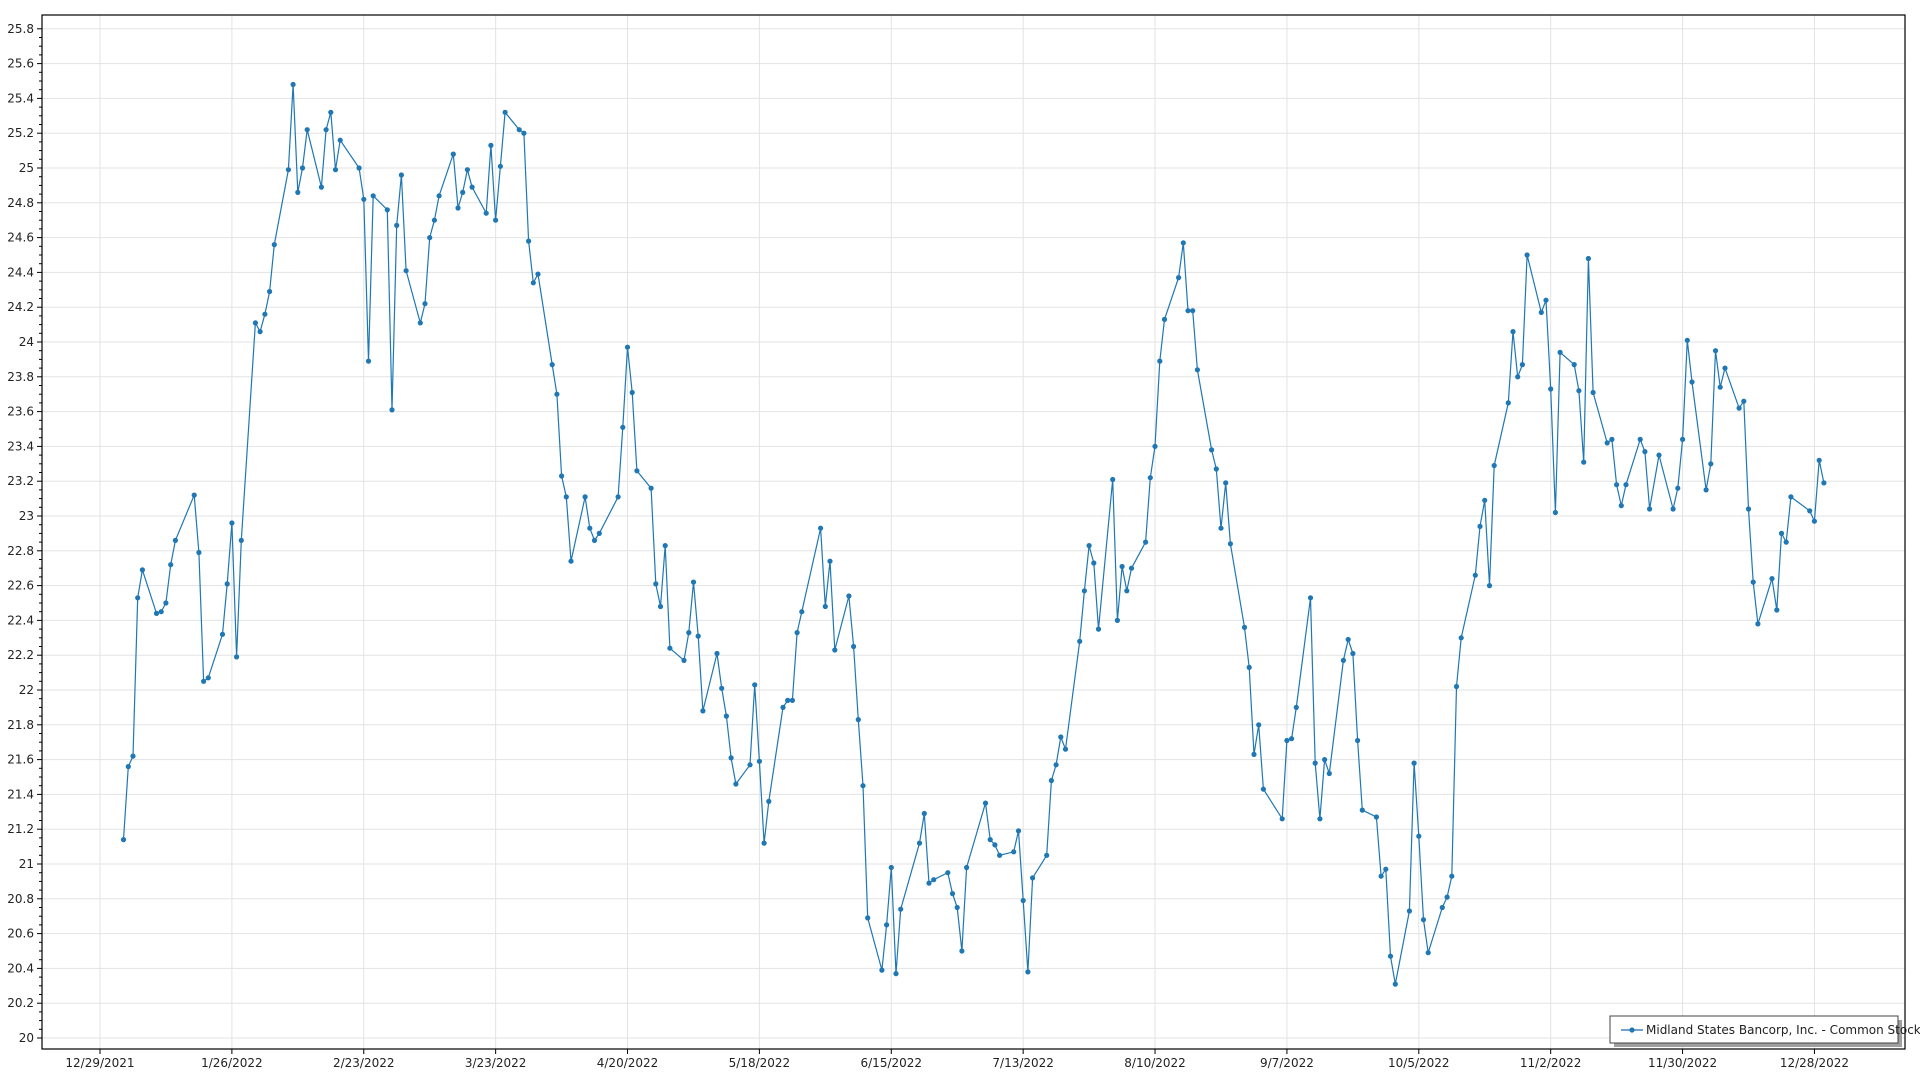  I want to click on x-tick-label: 11/2/2022, so click(1551, 1063).